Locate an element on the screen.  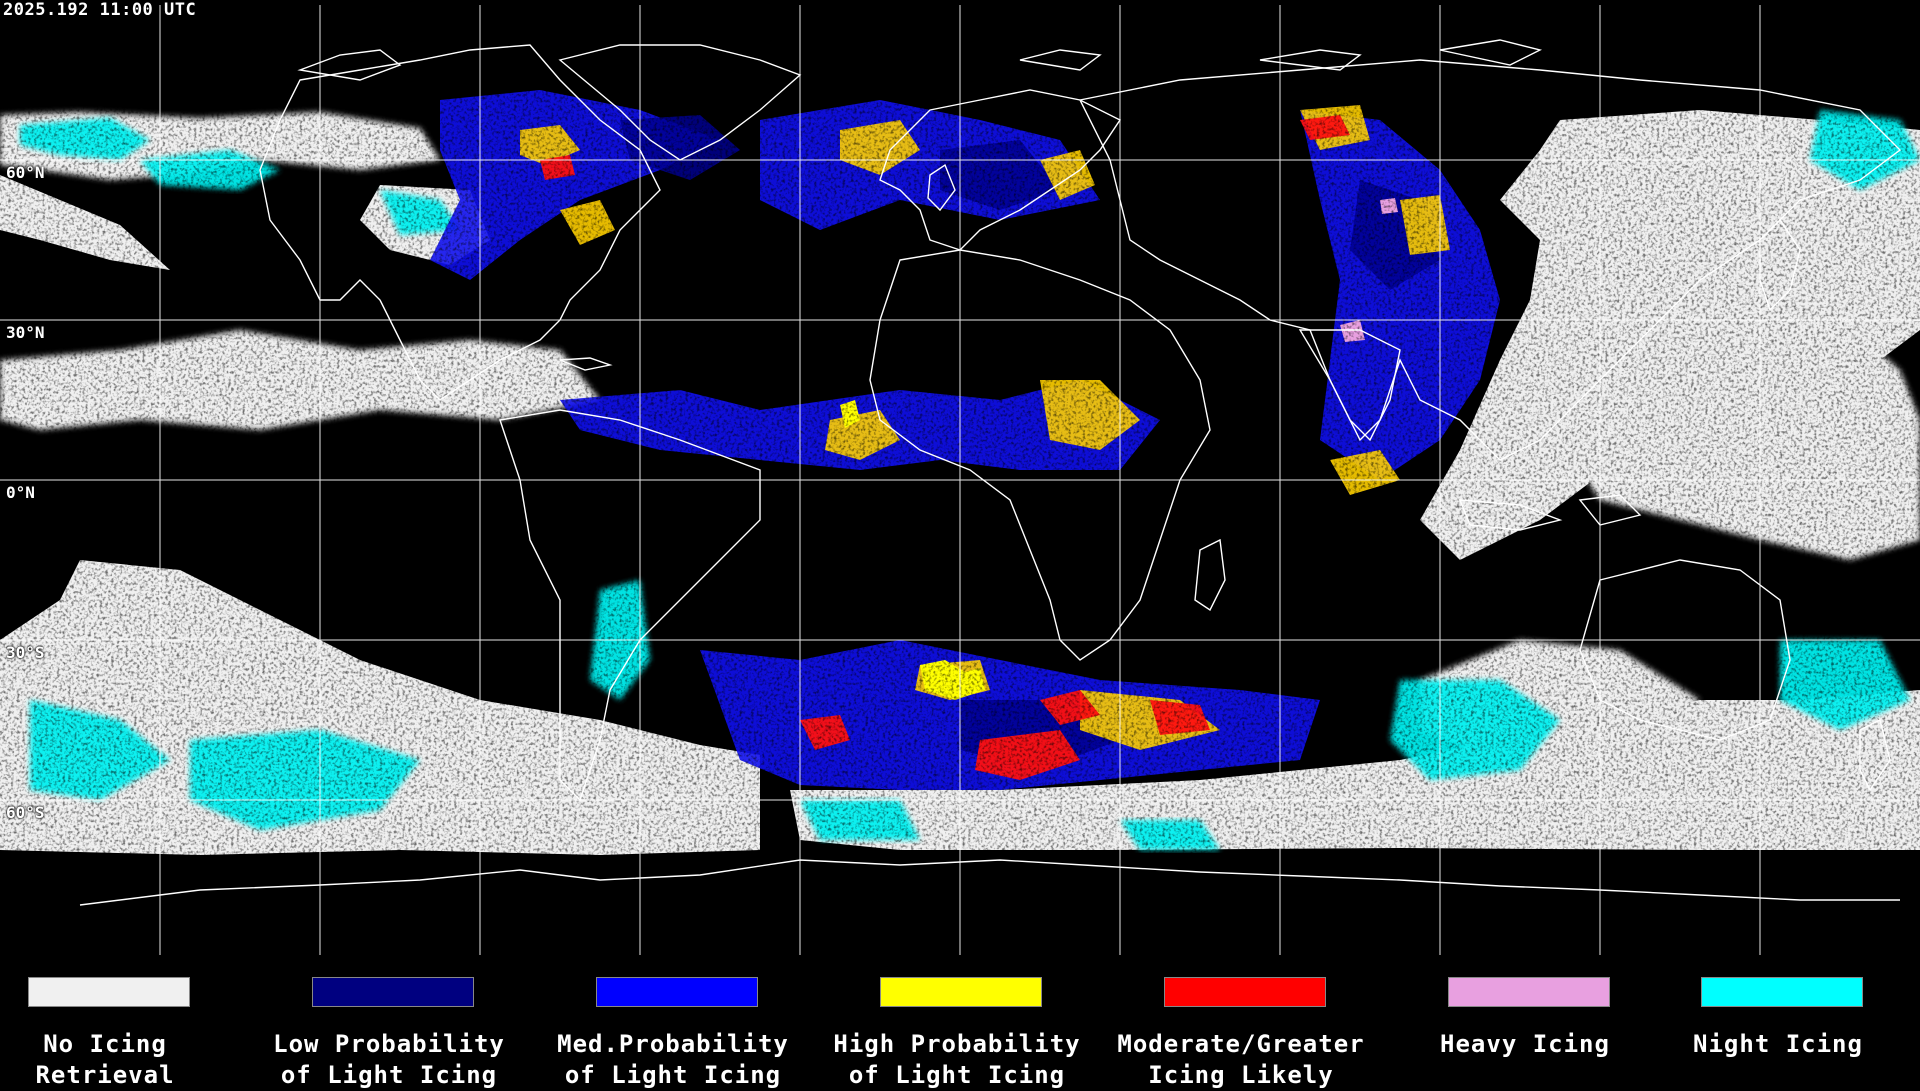
legend-item-low-probability: Low Probability of Light Icing is located at coordinates (374, 1033).